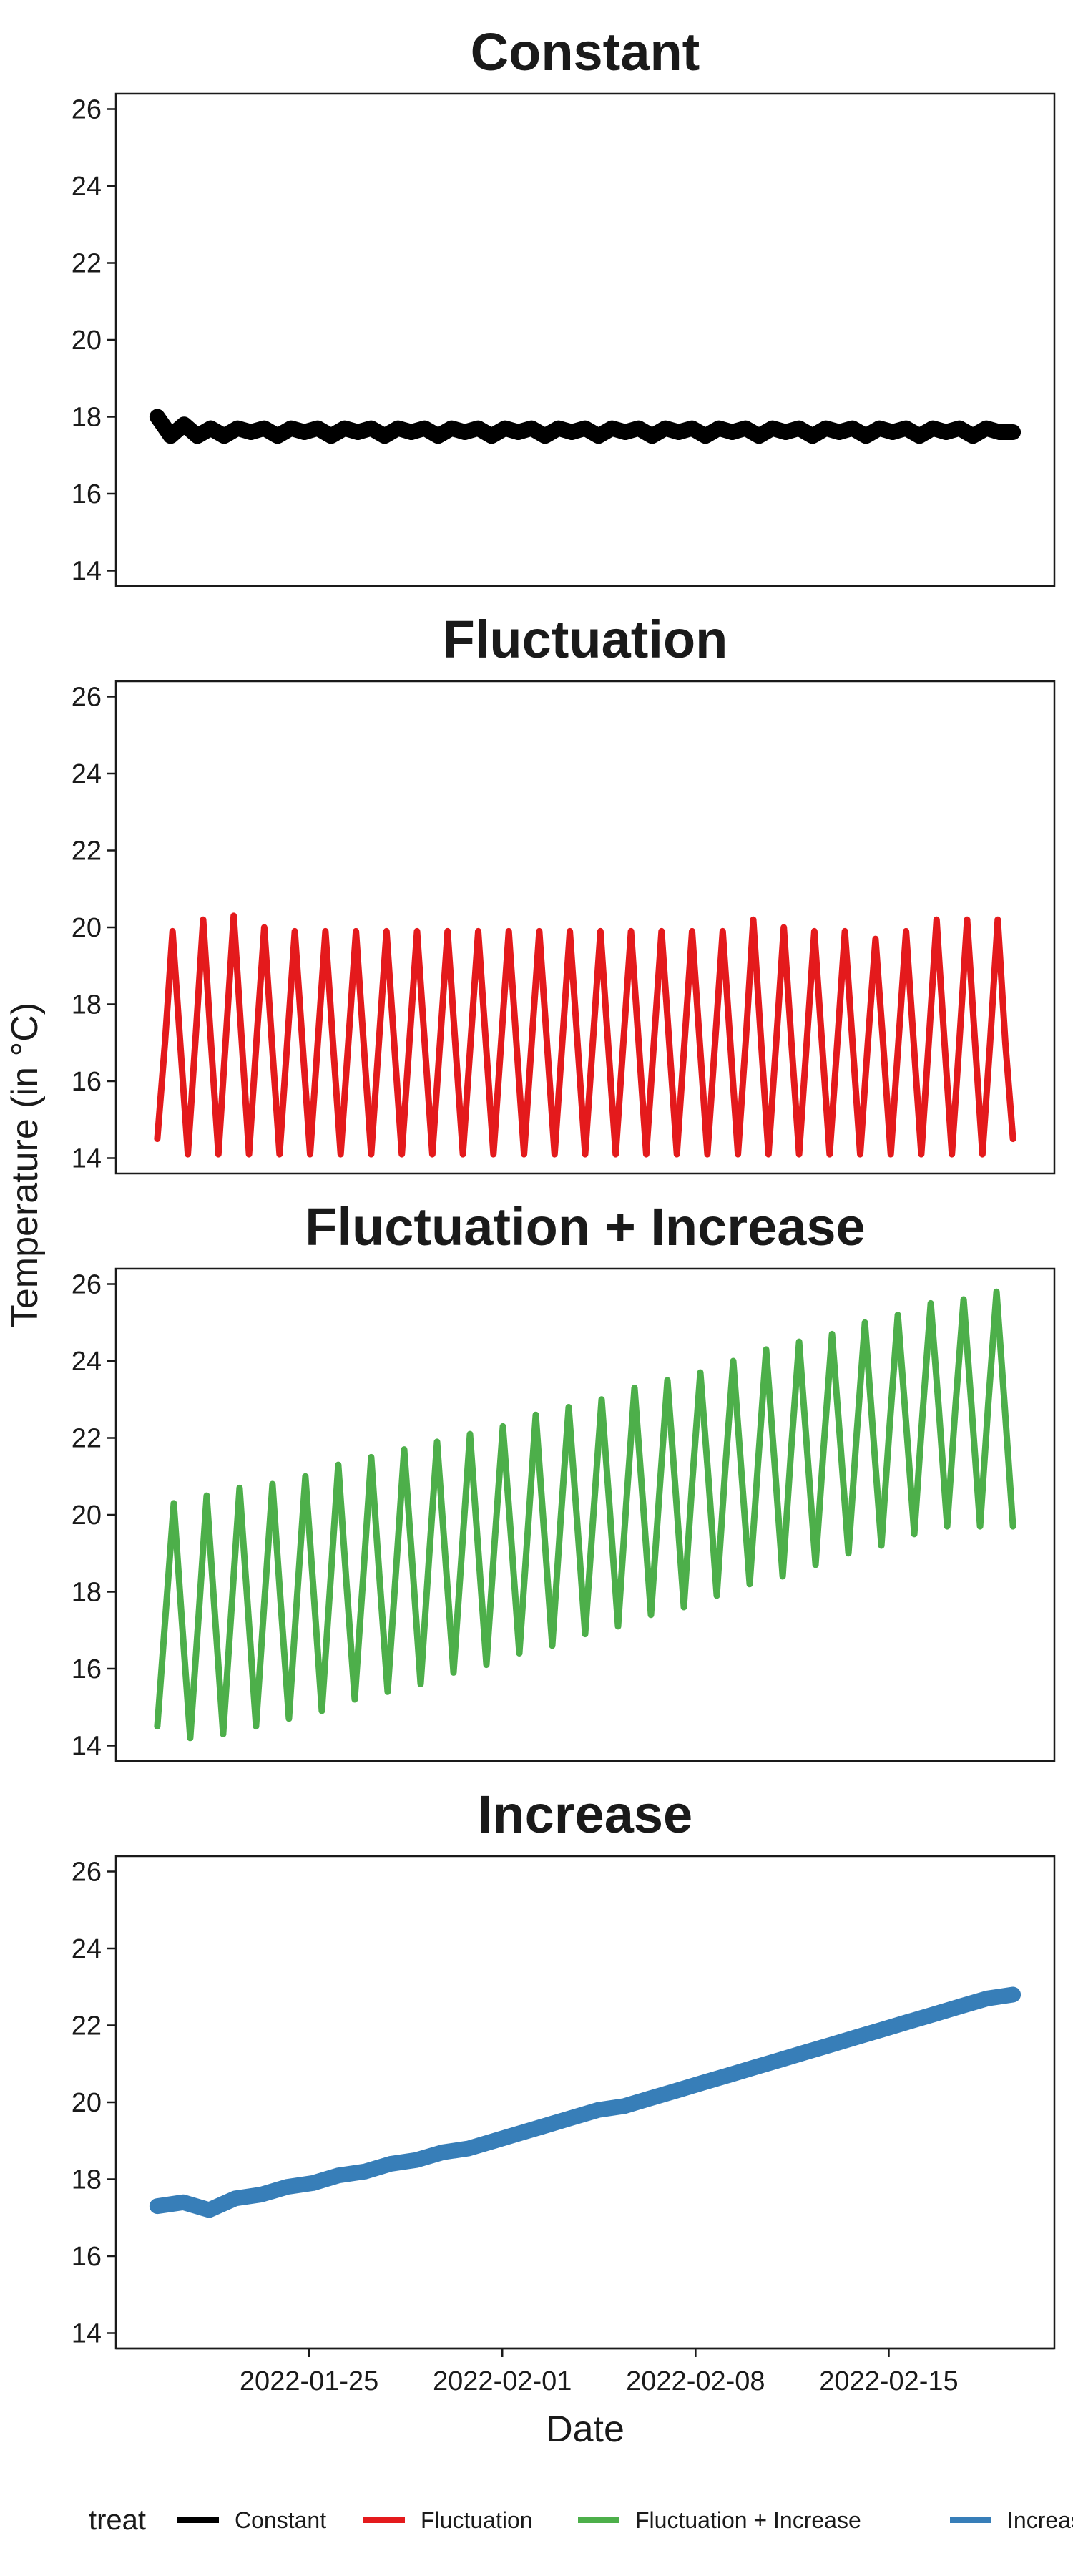 The width and height of the screenshot is (1073, 2576). What do you see at coordinates (585, 1814) in the screenshot?
I see `panel-title-increase: Increase` at bounding box center [585, 1814].